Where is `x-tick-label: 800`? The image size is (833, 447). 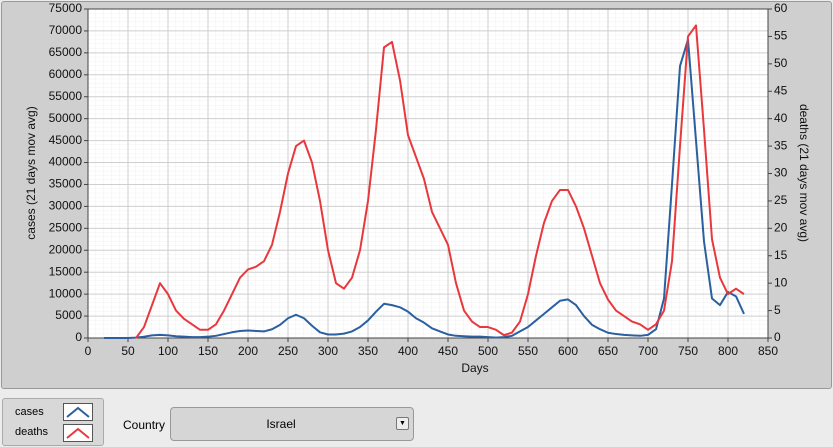
x-tick-label: 800 is located at coordinates (728, 351).